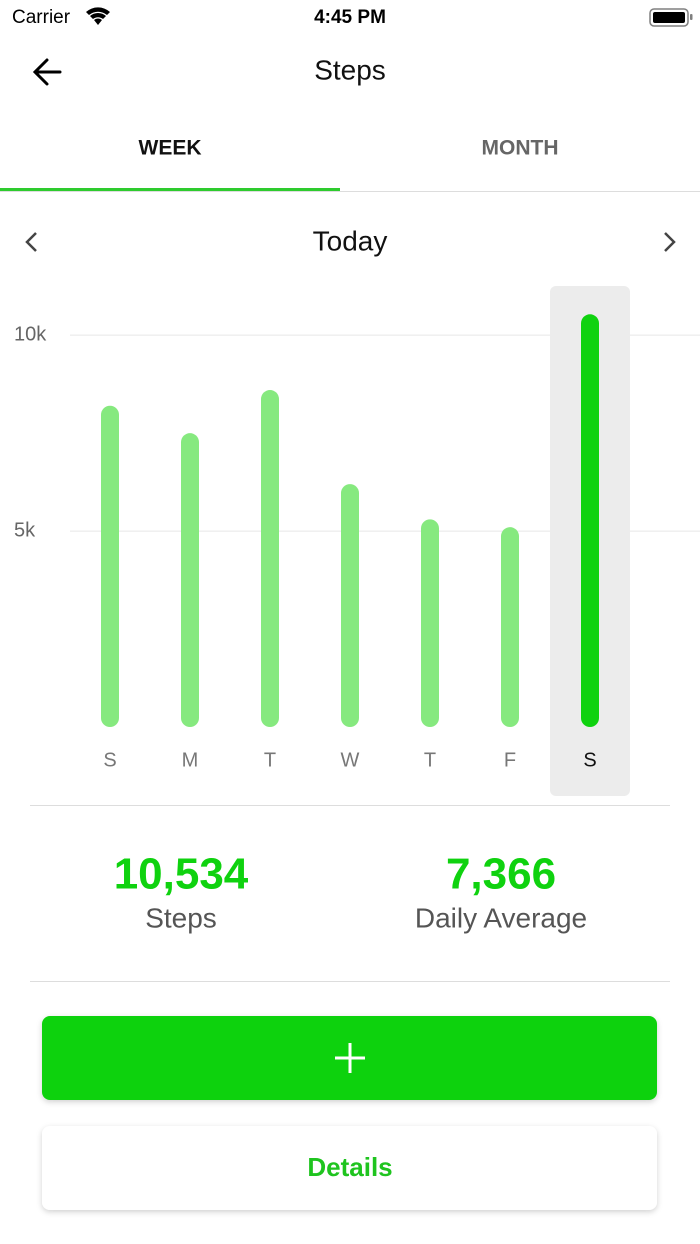  What do you see at coordinates (501, 874) in the screenshot?
I see `stat-value: 7,366` at bounding box center [501, 874].